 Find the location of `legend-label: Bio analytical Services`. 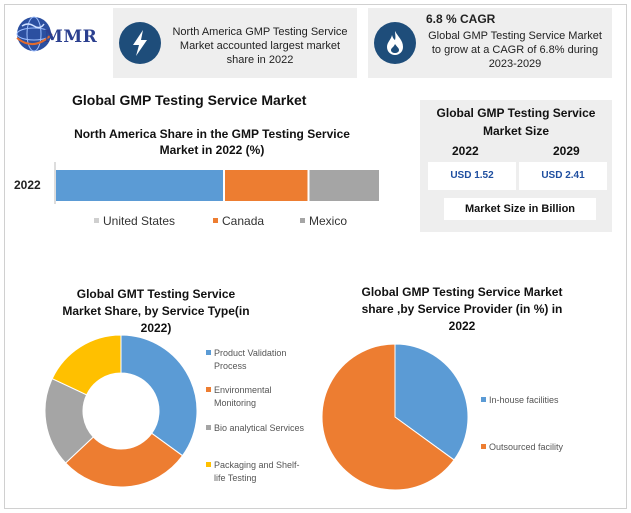

legend-label: Bio analytical Services is located at coordinates (259, 428).